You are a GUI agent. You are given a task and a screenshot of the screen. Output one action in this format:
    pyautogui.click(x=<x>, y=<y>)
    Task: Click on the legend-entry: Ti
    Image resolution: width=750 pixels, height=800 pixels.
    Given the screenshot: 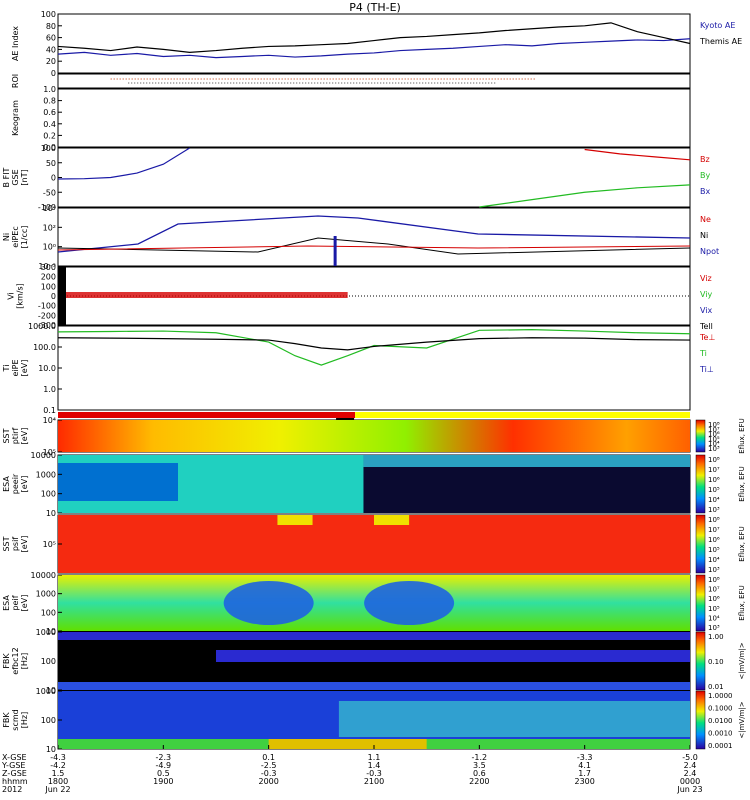 What is the action you would take?
    pyautogui.click(x=703, y=353)
    